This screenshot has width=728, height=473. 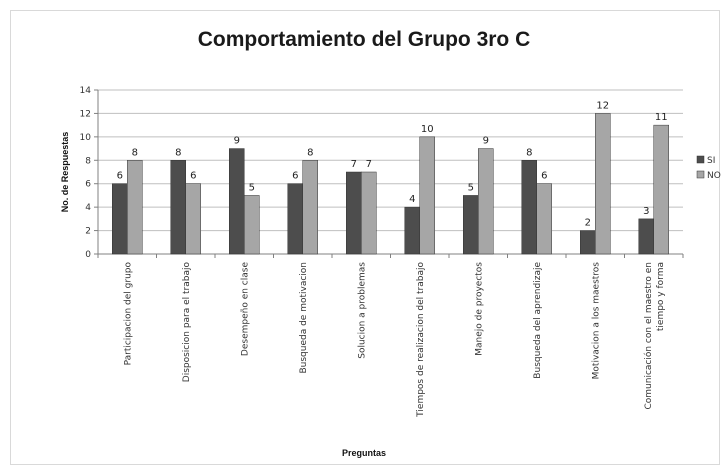 I want to click on category-label: Participacion del grupo, so click(x=128, y=314).